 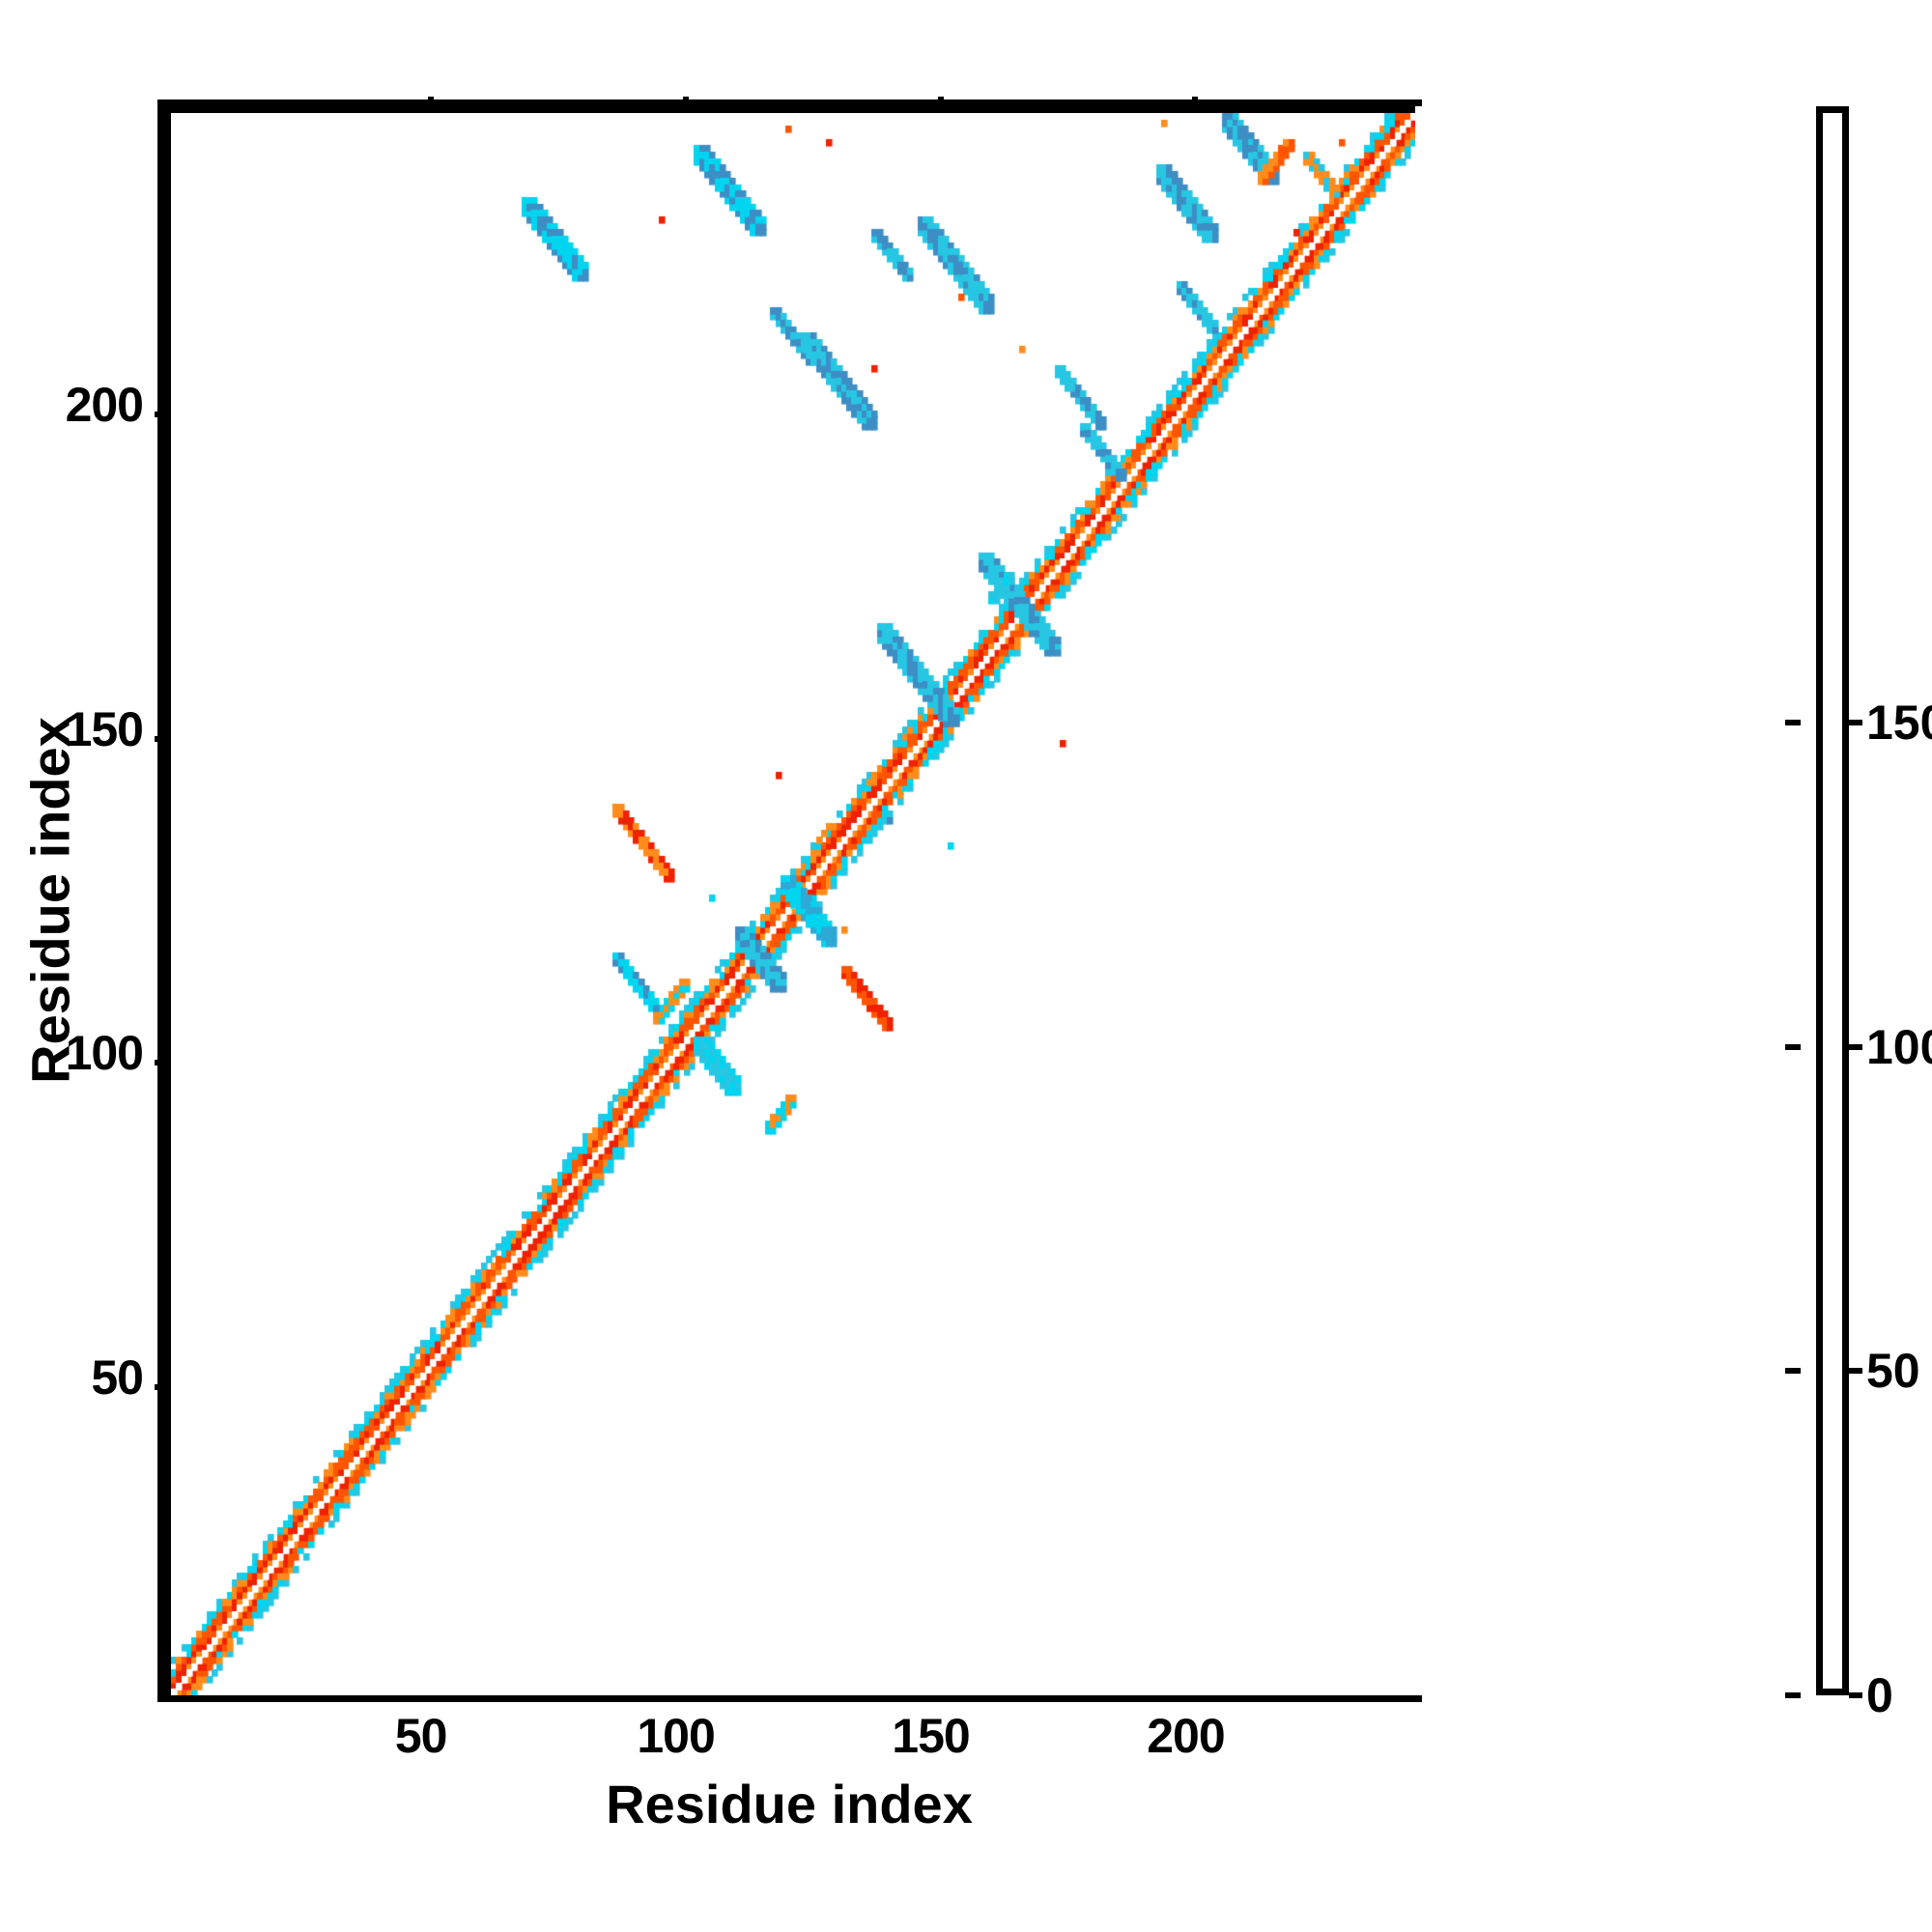 What do you see at coordinates (1879, 1695) in the screenshot?
I see `colorbar-tick-label-0: 0` at bounding box center [1879, 1695].